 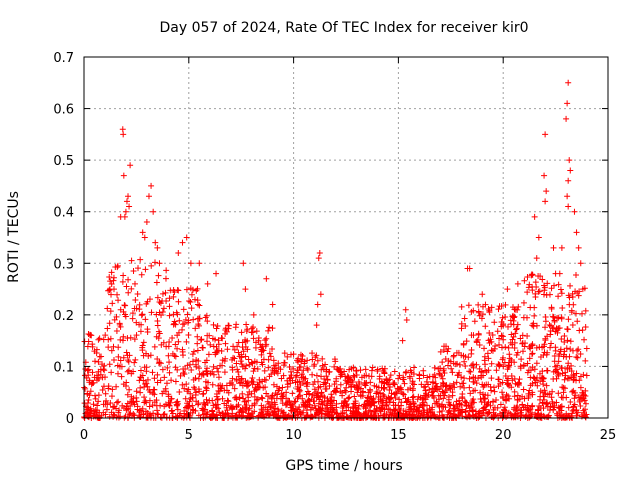 I want to click on y-tick-label: 0.3, so click(x=63, y=264).